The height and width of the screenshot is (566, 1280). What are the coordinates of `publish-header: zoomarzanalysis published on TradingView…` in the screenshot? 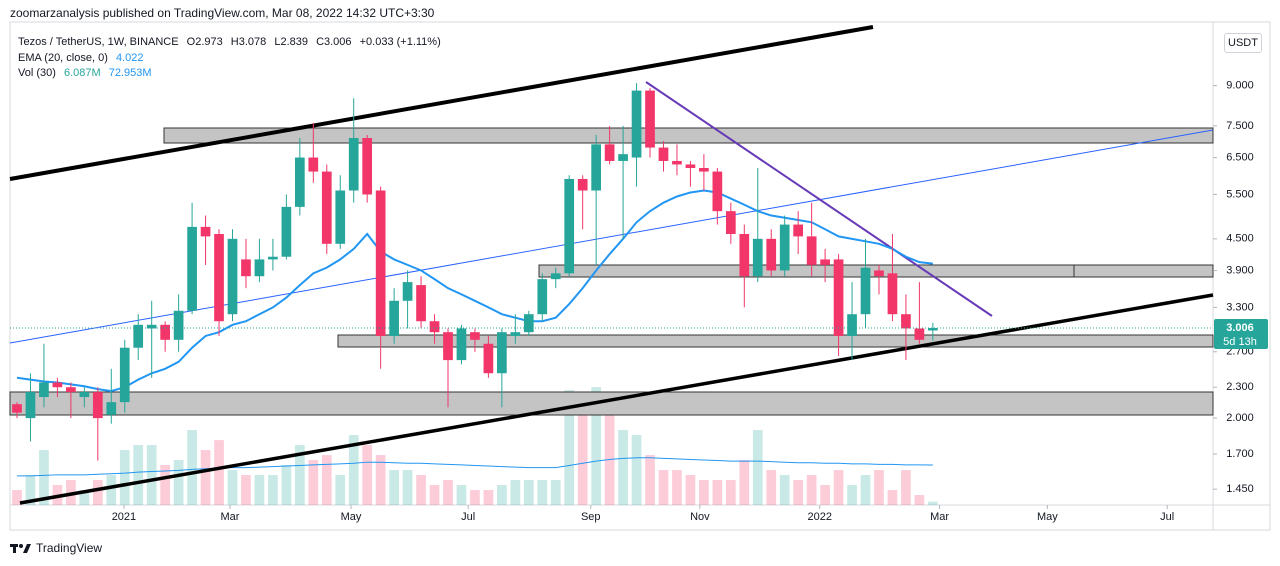 It's located at (222, 13).